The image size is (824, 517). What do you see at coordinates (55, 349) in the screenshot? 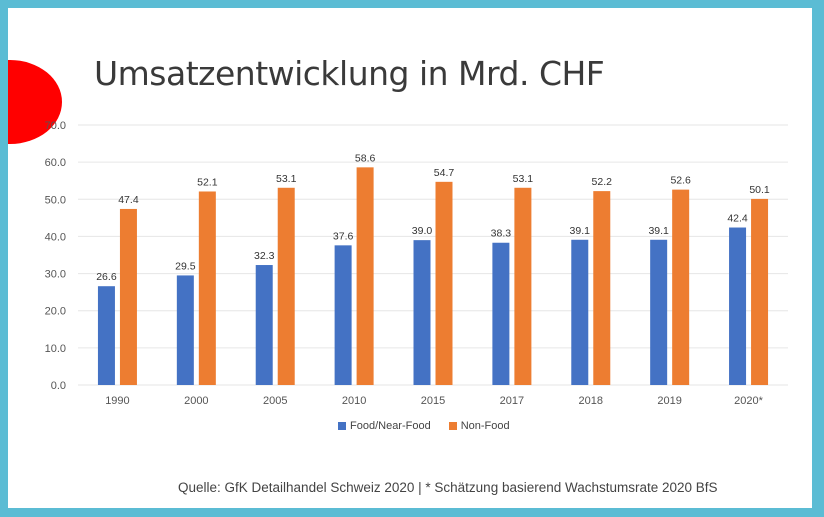
I see `y-tick-label: 10.0` at bounding box center [55, 349].